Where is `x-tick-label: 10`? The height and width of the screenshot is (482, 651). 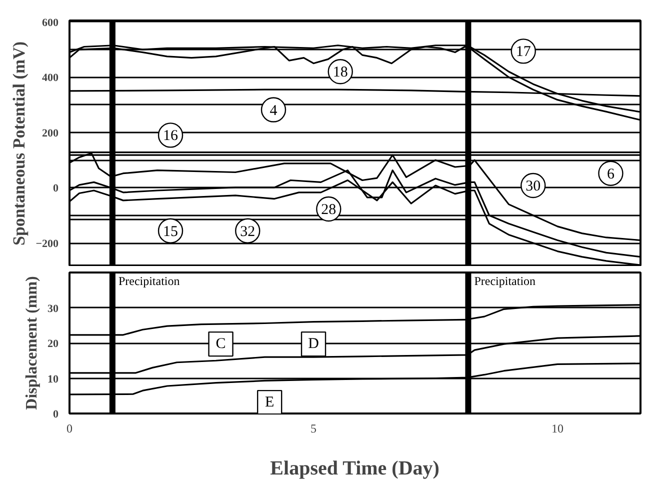 x-tick-label: 10 is located at coordinates (558, 429).